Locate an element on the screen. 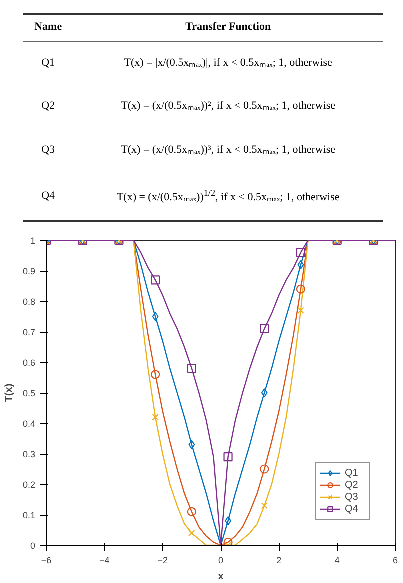  y-tick-label: 0.9 is located at coordinates (29, 271).